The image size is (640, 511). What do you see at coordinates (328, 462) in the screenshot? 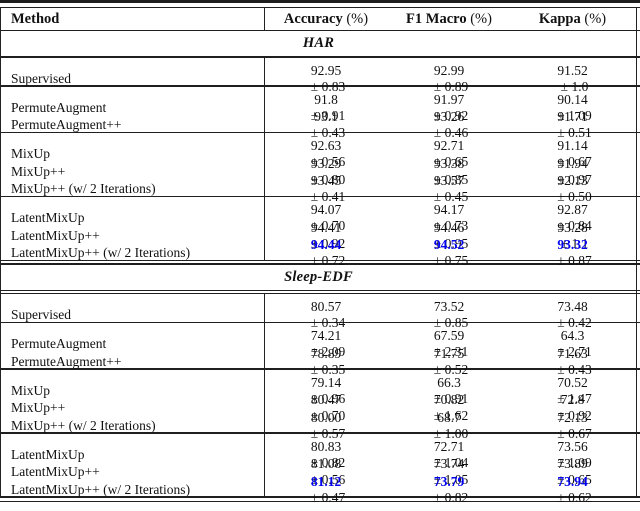
I see `accuracy-cell-stddev: ± 0.82` at bounding box center [328, 462].